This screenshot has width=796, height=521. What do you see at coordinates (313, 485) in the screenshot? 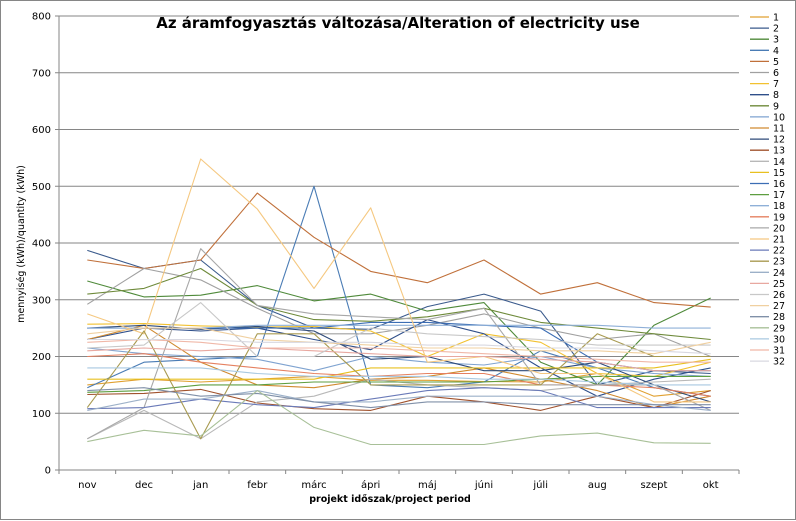
I see `x-tick-label: márc` at bounding box center [313, 485].